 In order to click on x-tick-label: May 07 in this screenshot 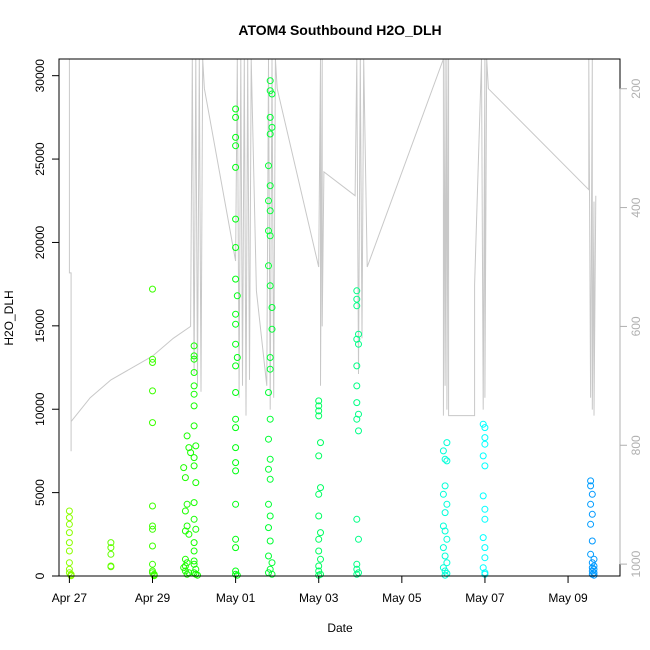, I will do `click(485, 598)`.